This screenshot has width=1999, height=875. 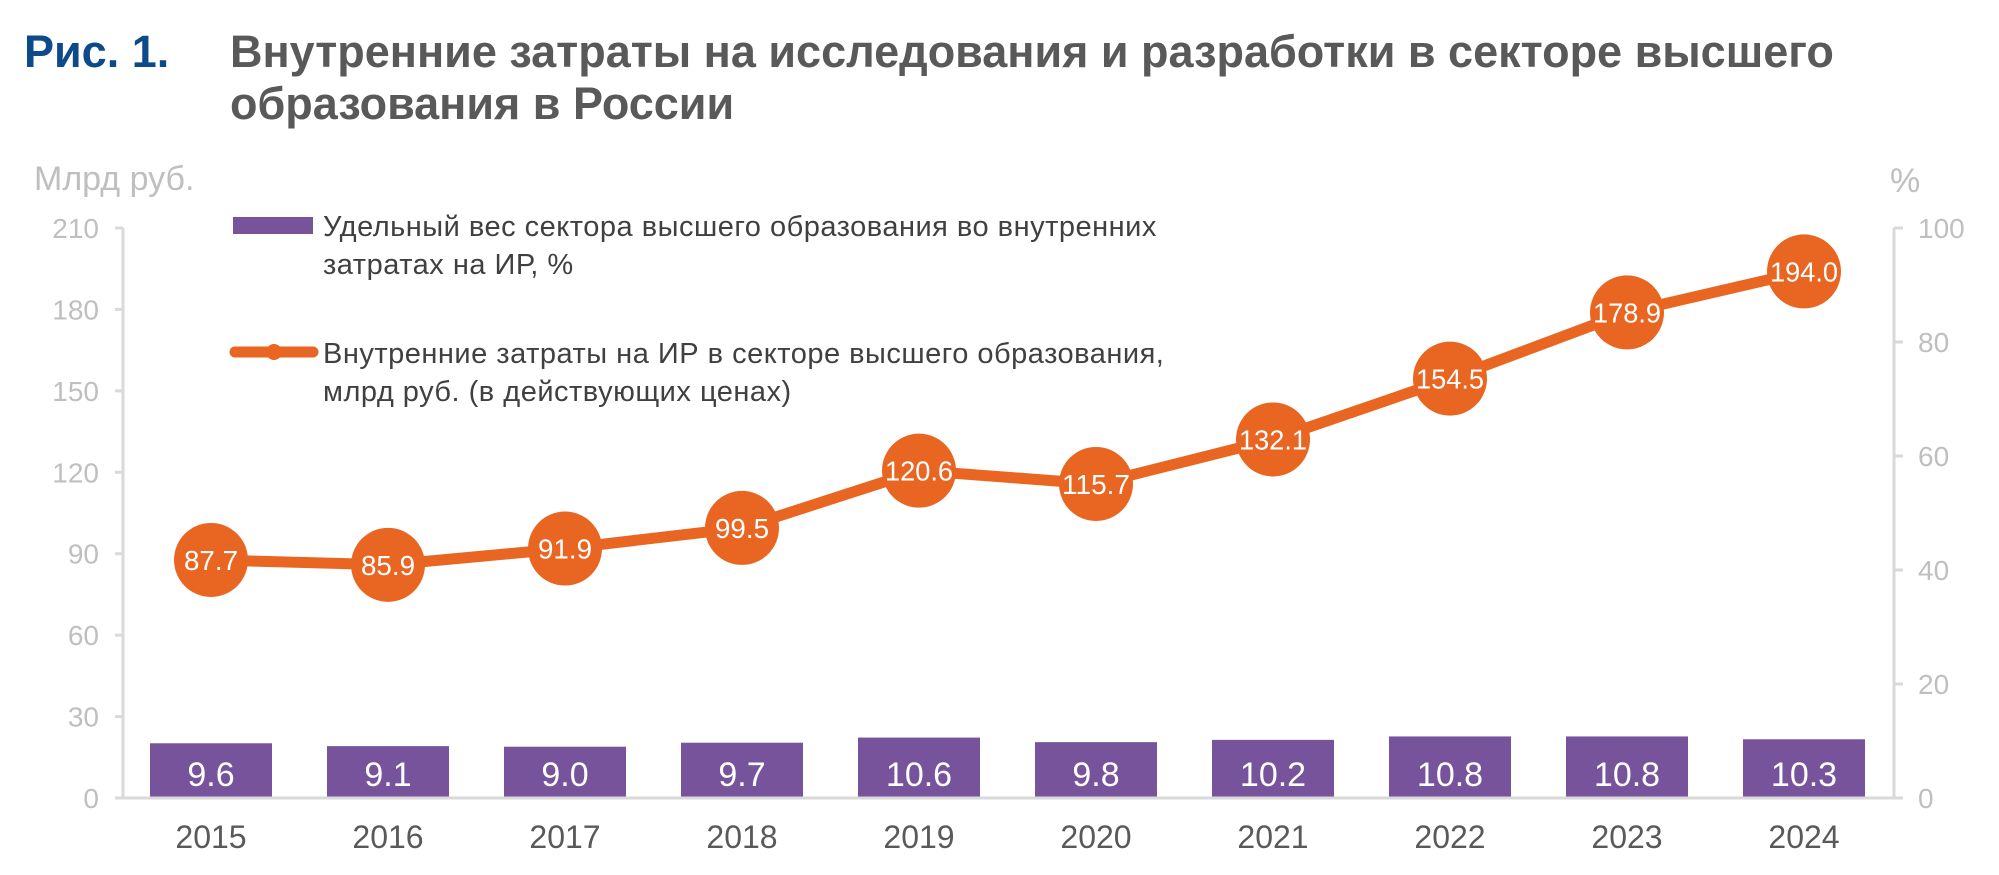 I want to click on legend-entry-line-line2: млрд руб. (в действующих ценах), so click(x=557, y=392).